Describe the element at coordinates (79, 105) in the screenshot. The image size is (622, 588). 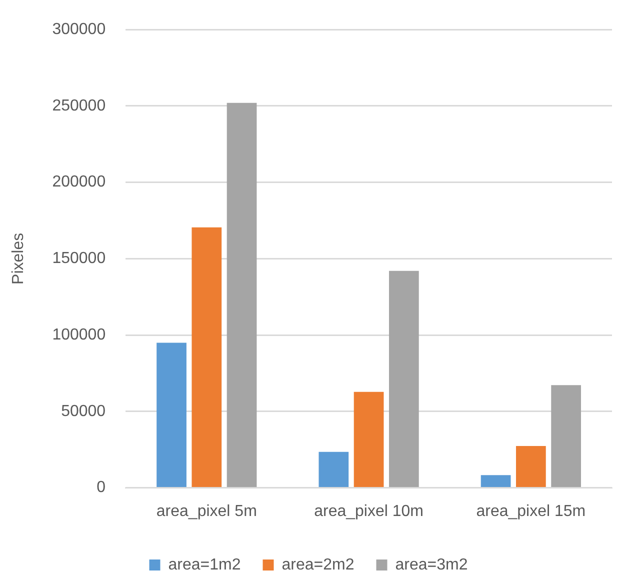
I see `y-tick-label: 250000` at that location.